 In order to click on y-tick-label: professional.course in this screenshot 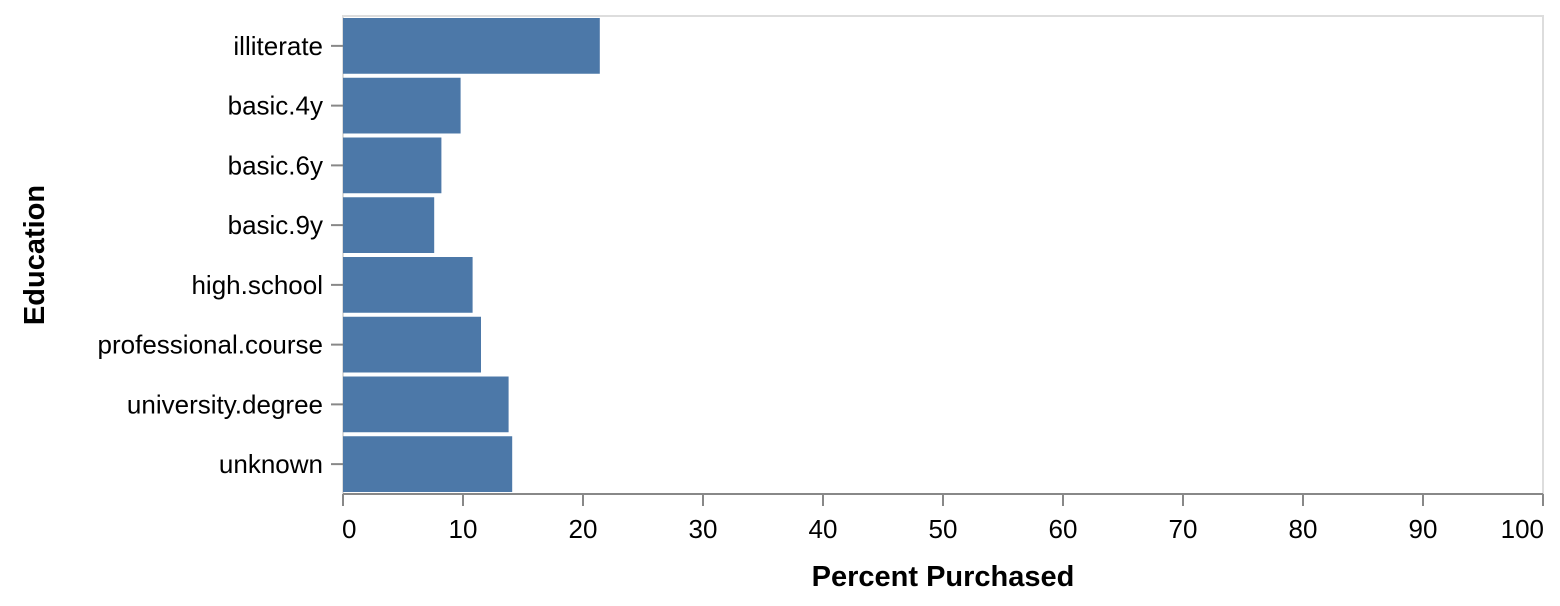, I will do `click(210, 345)`.